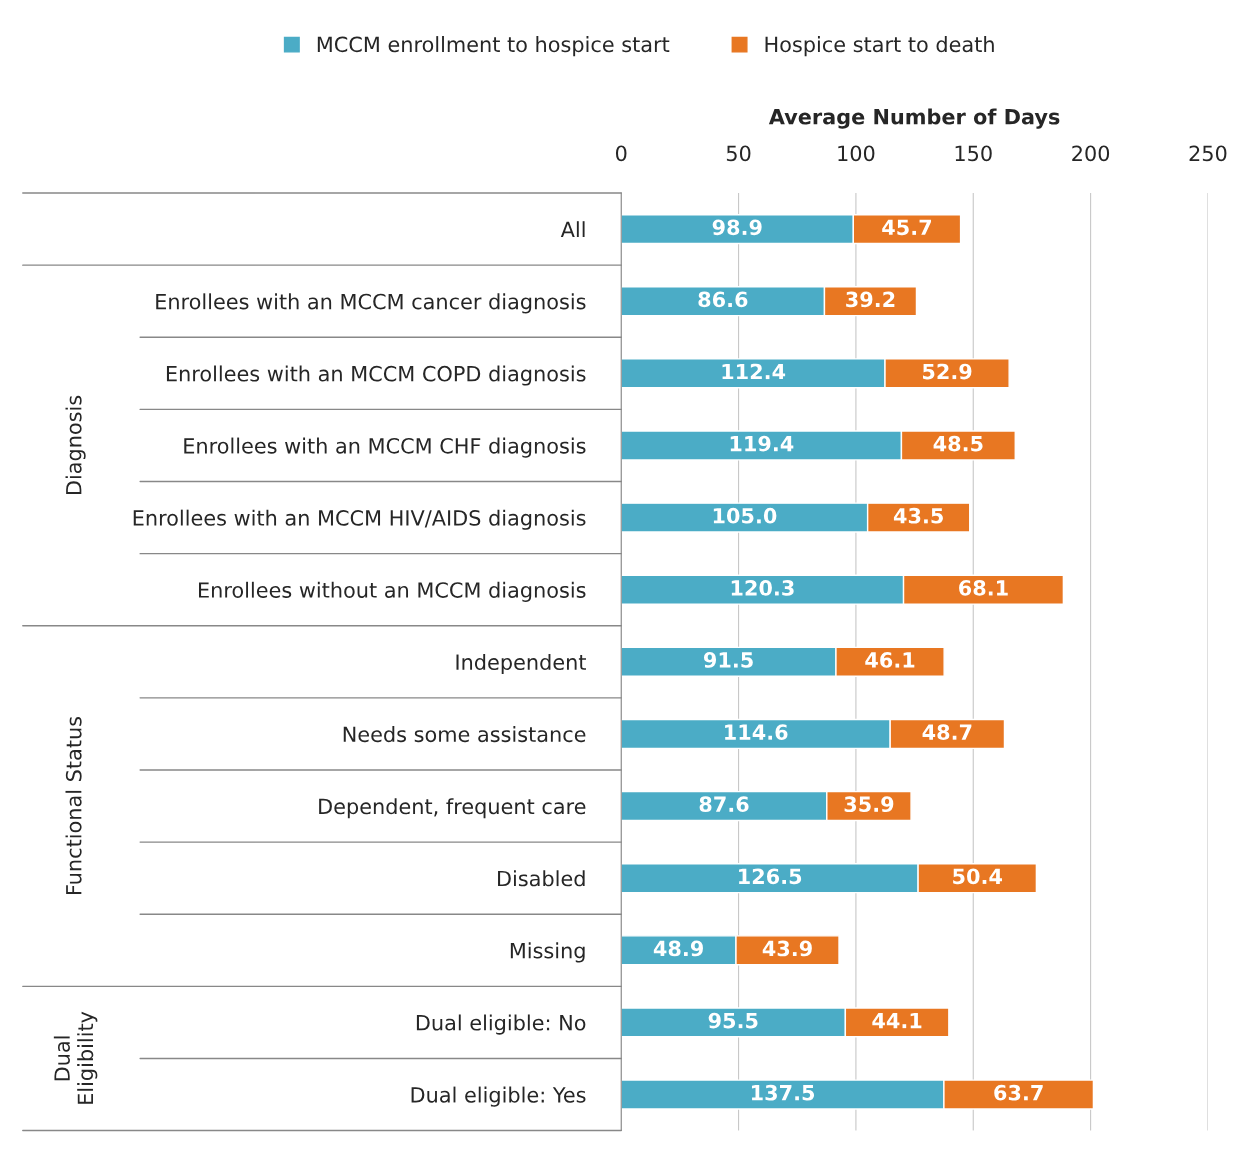 This screenshot has height=1156, width=1255. I want to click on x-axis-title: Average Number of Days, so click(914, 118).